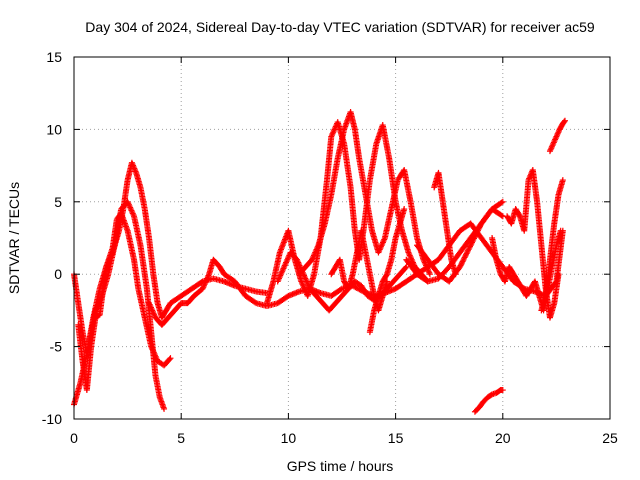 Image resolution: width=640 pixels, height=480 pixels. I want to click on x-tick-label: 10, so click(289, 438).